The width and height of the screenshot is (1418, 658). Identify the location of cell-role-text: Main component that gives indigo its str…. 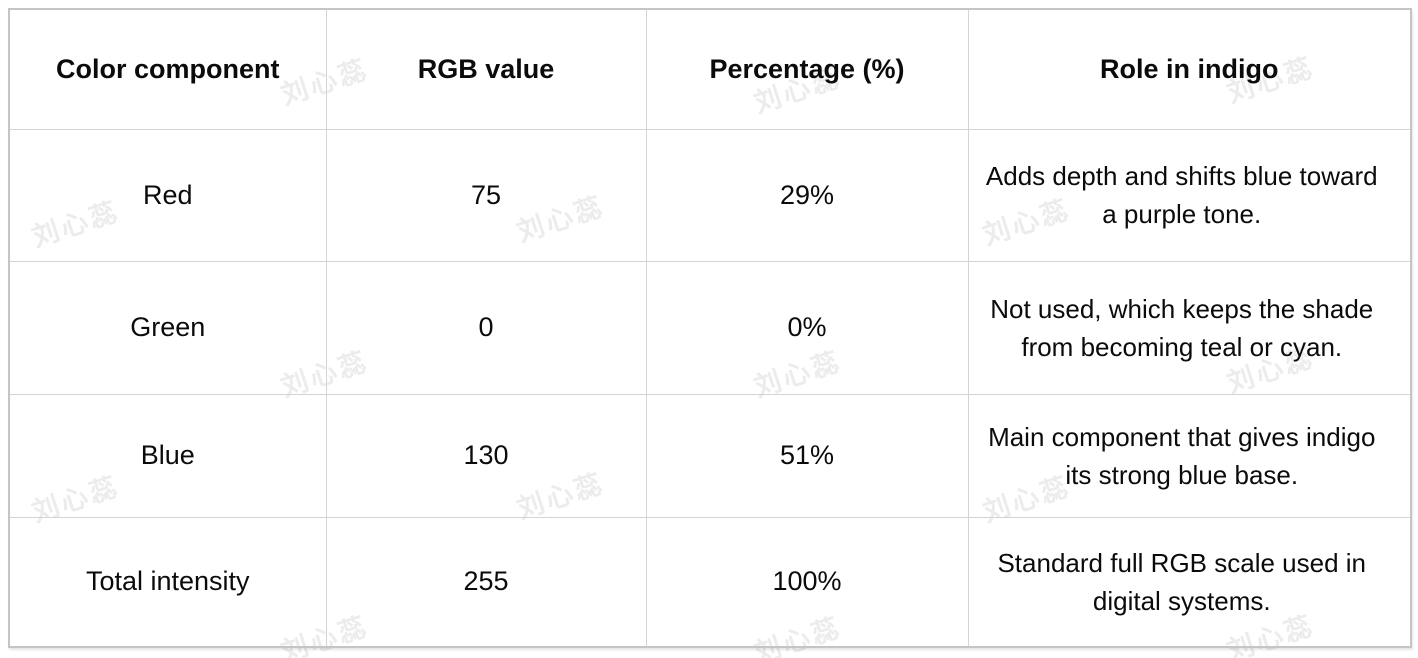
(1182, 455).